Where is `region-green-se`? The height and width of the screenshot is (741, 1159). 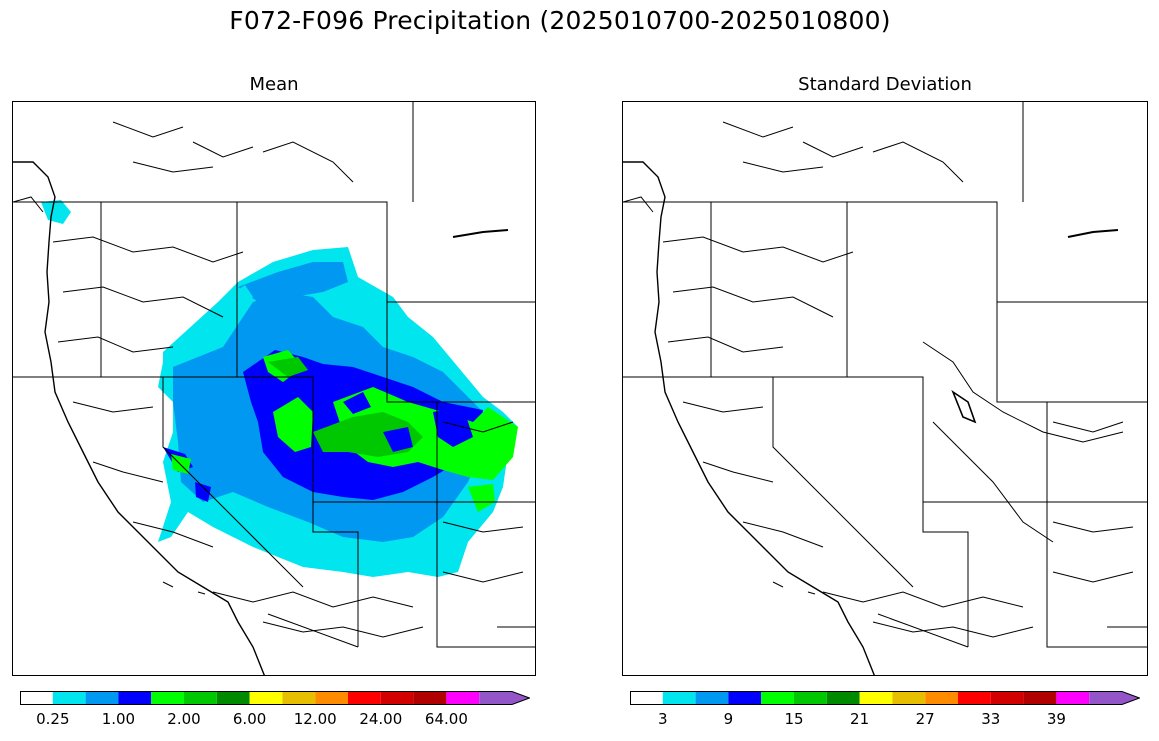
region-green-se is located at coordinates (481, 498).